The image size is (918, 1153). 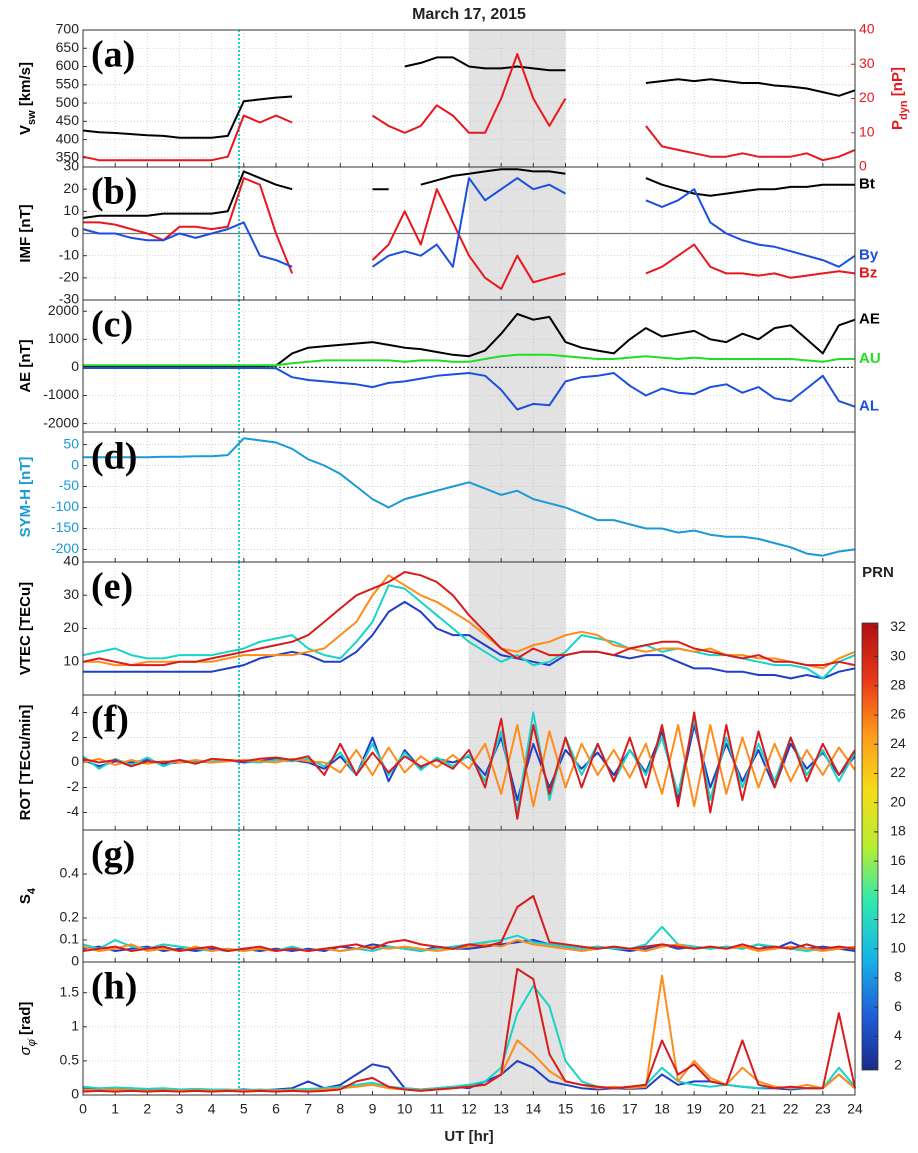 I want to click on y2-tick-label: 20, so click(x=867, y=97).